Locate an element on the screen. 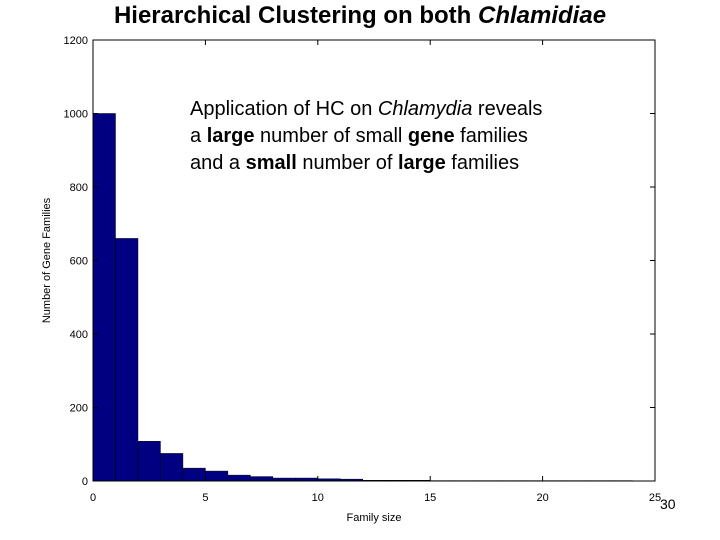 The image size is (720, 540). x-tick-label-1: 5 is located at coordinates (205, 498).